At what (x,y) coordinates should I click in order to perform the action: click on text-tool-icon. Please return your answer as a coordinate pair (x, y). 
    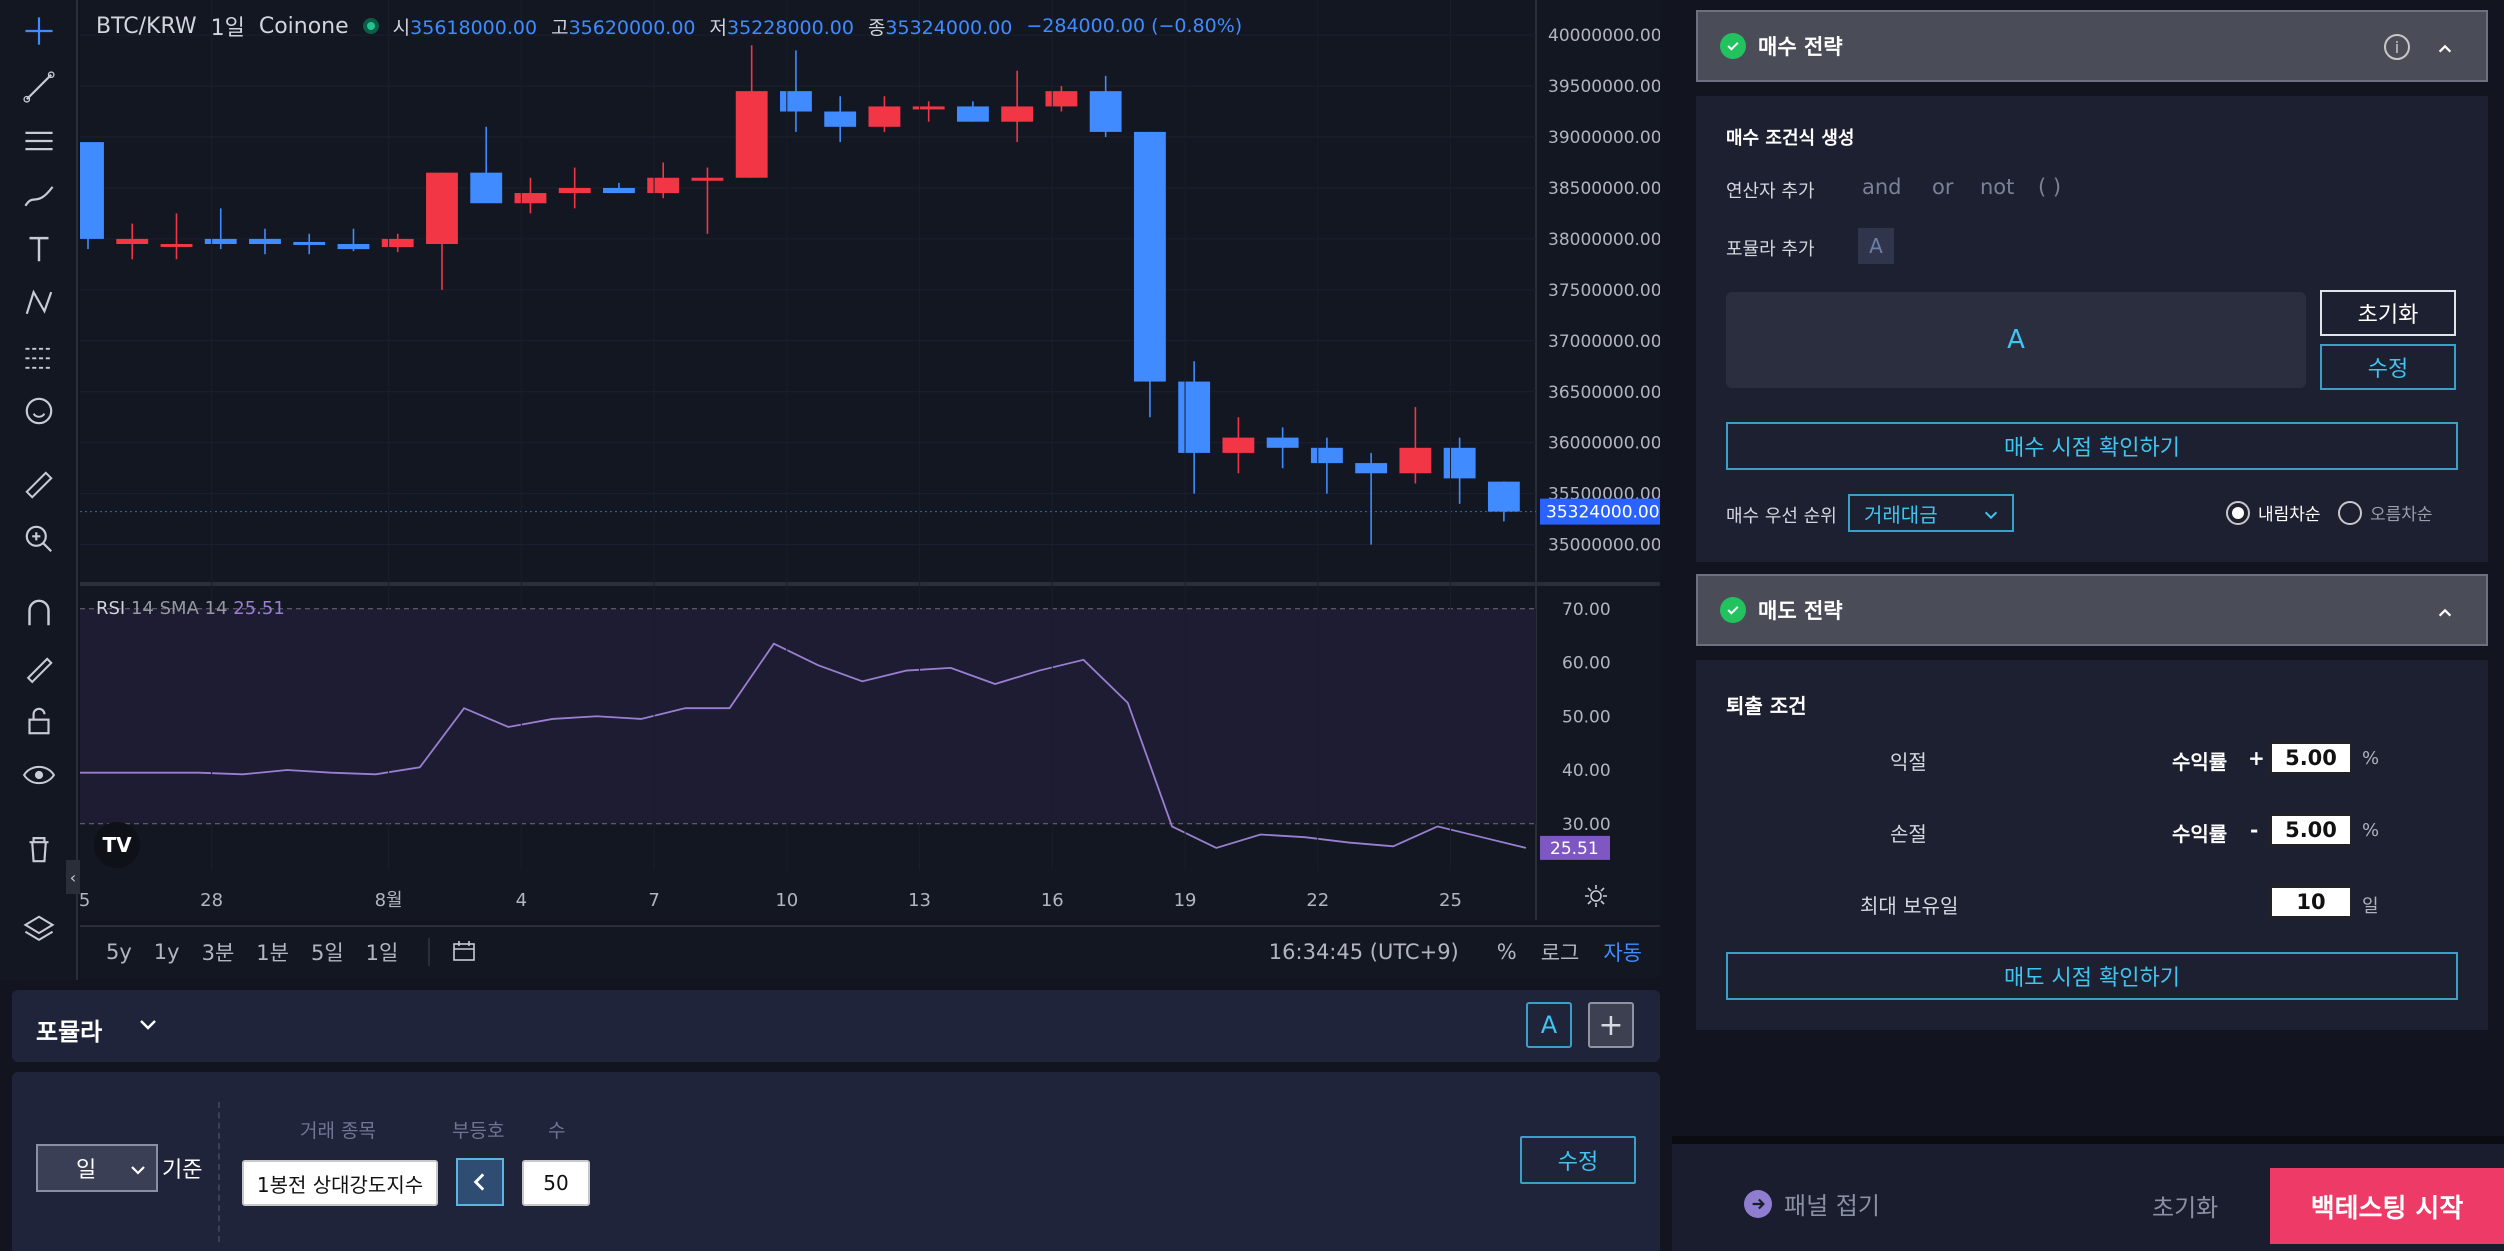
    Looking at the image, I should click on (39, 249).